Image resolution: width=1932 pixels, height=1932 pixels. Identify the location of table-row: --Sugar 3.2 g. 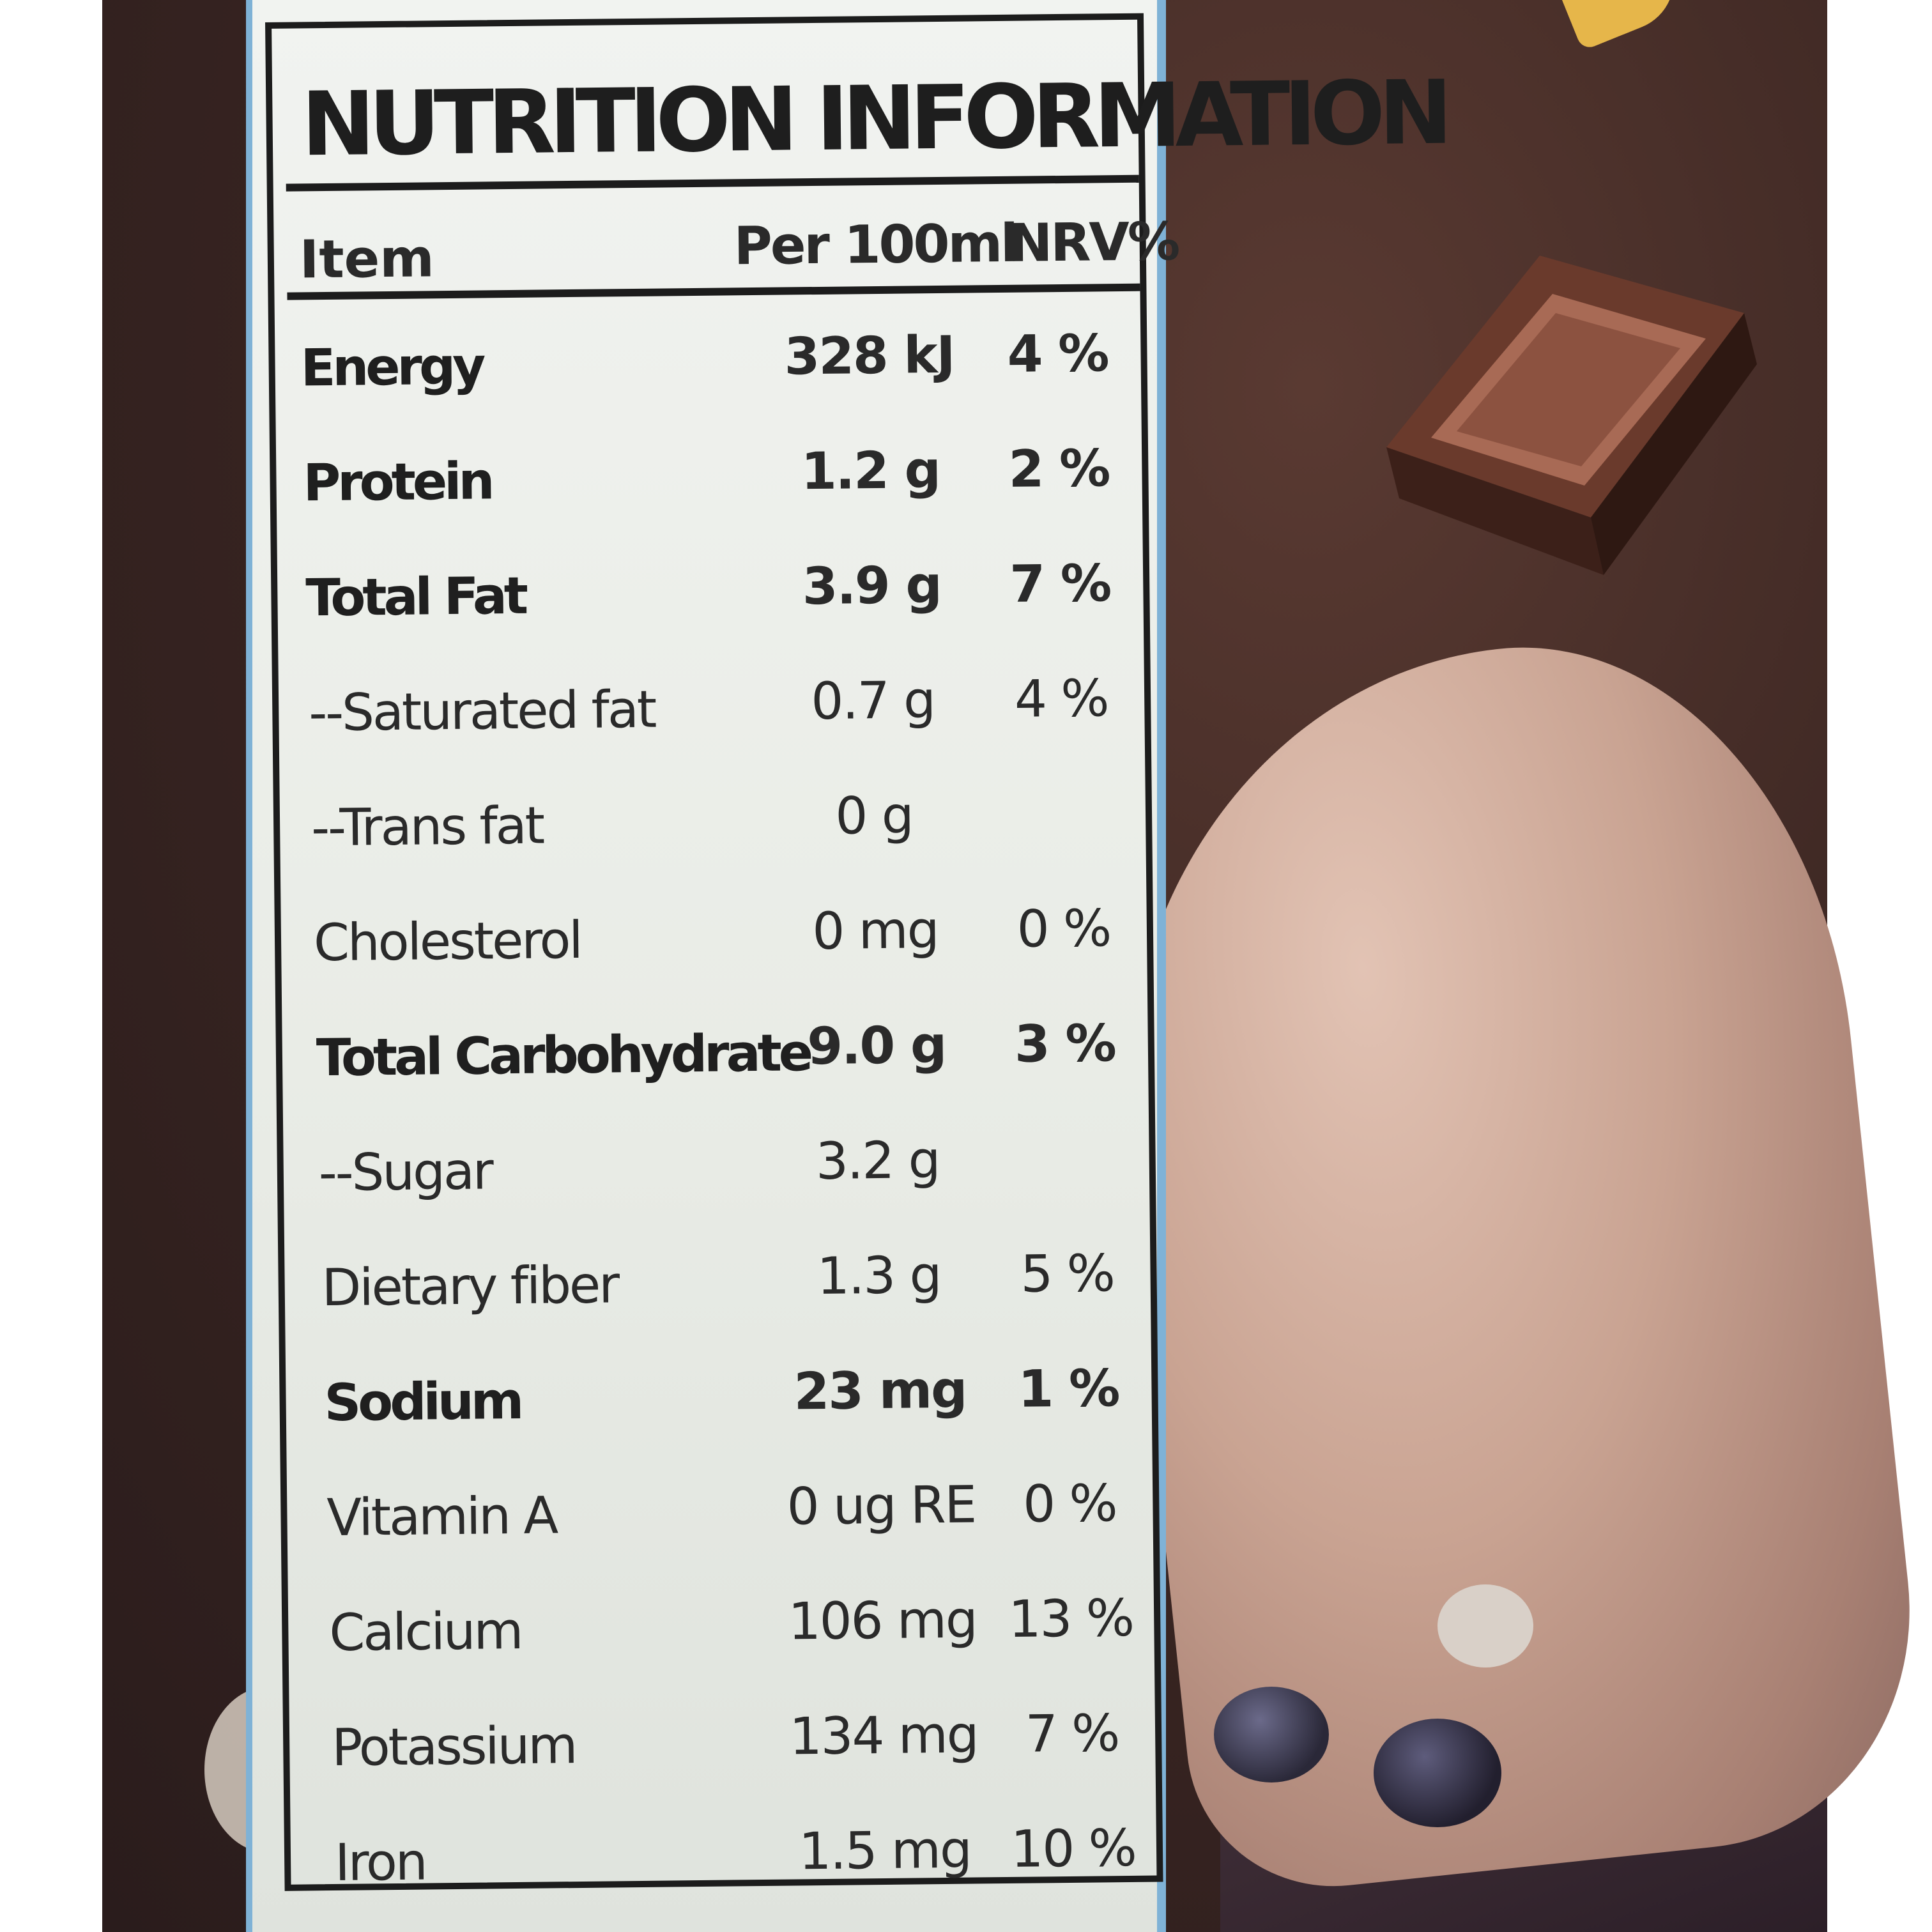
(723, 1168).